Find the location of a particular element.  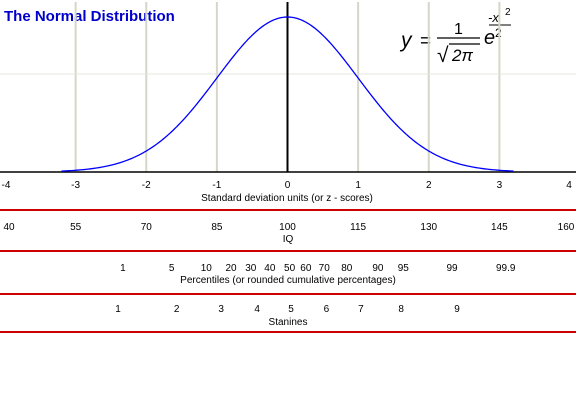

stanines-tick-label: 4 is located at coordinates (257, 309).